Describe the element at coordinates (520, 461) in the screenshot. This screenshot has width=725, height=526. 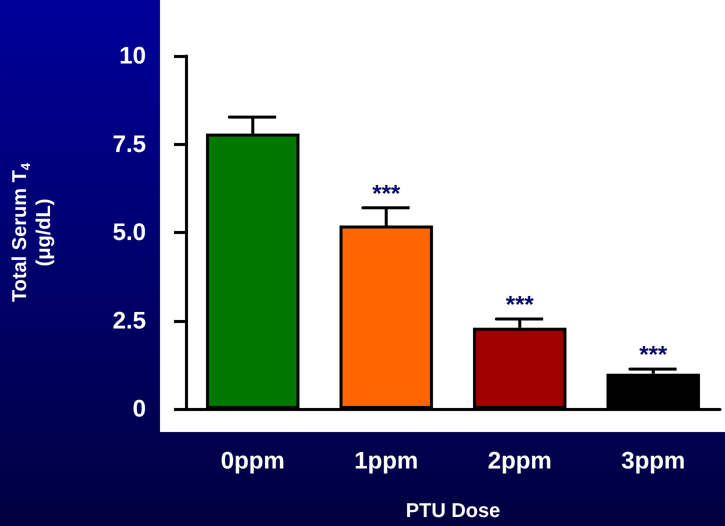
I see `x-tick-label: 2ppm` at that location.